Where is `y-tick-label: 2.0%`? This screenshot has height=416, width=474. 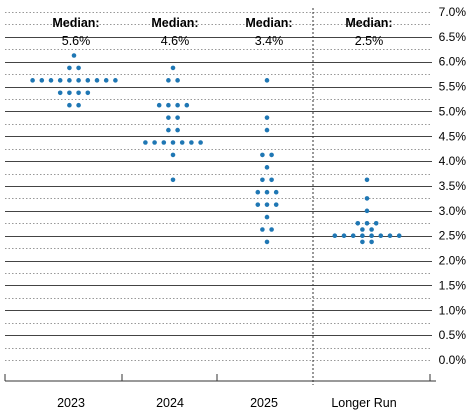 y-tick-label: 2.0% is located at coordinates (453, 261).